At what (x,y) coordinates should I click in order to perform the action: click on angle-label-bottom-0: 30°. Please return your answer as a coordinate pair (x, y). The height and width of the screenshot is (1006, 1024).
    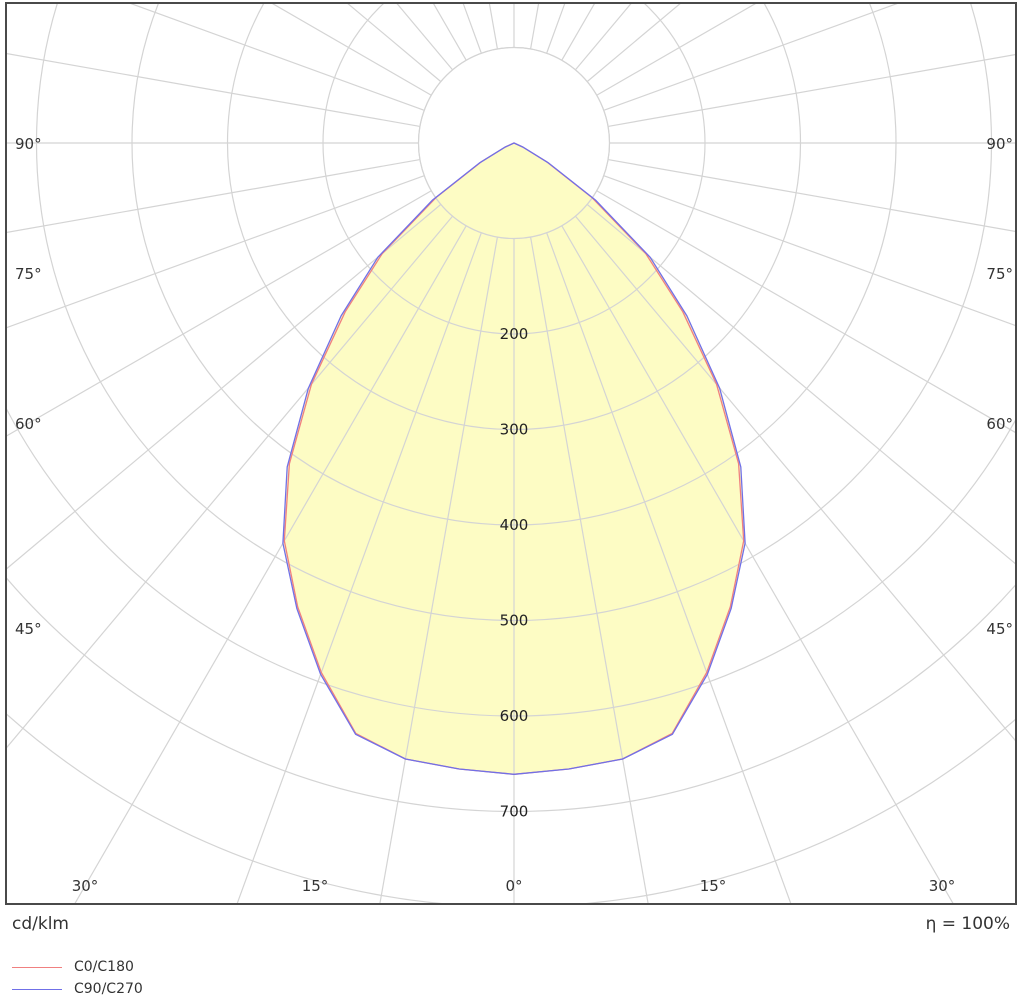
    Looking at the image, I should click on (85, 886).